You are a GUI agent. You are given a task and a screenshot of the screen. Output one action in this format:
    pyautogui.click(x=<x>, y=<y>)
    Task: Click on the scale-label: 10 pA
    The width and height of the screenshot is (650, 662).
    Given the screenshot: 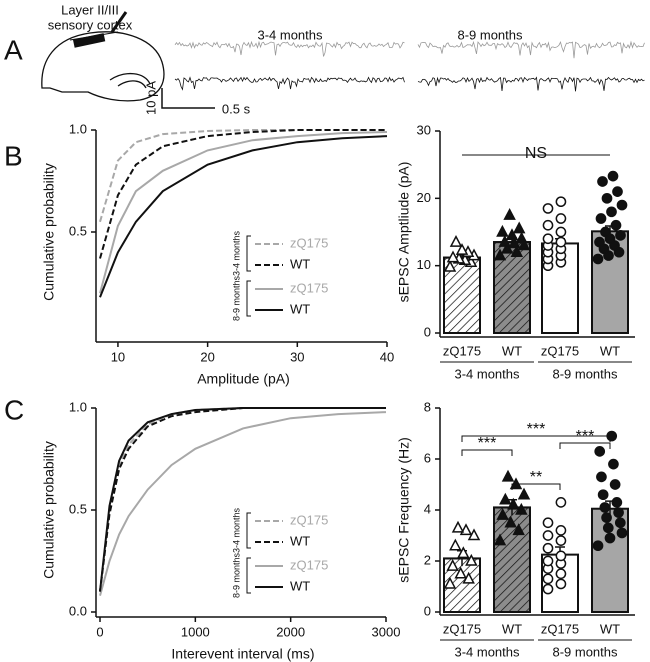 What is the action you would take?
    pyautogui.click(x=150, y=98)
    